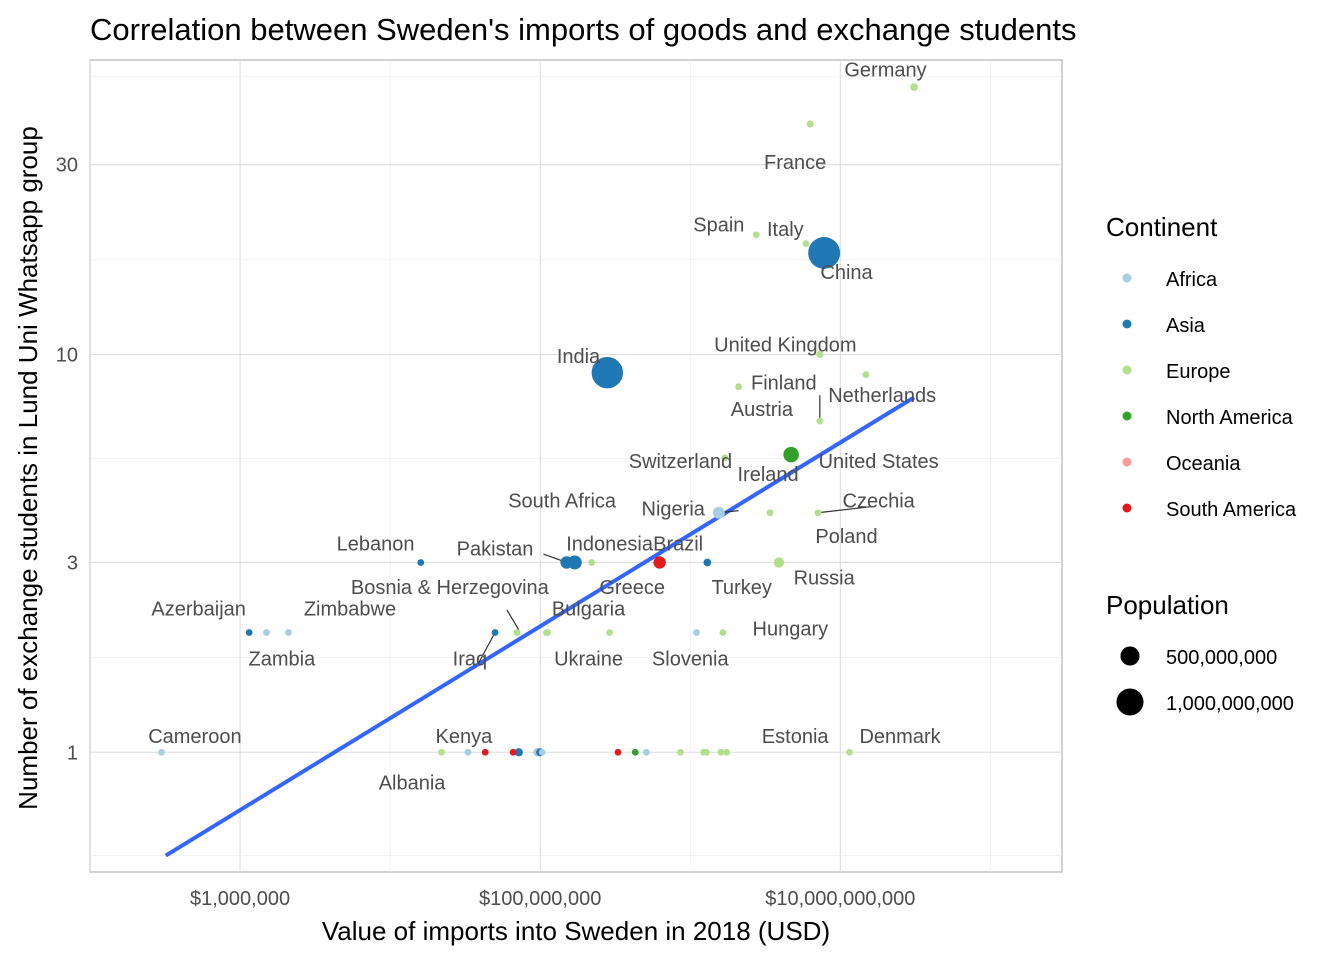  I want to click on legend-population-items: 500,000,000 1,000,000,000, so click(1205, 681).